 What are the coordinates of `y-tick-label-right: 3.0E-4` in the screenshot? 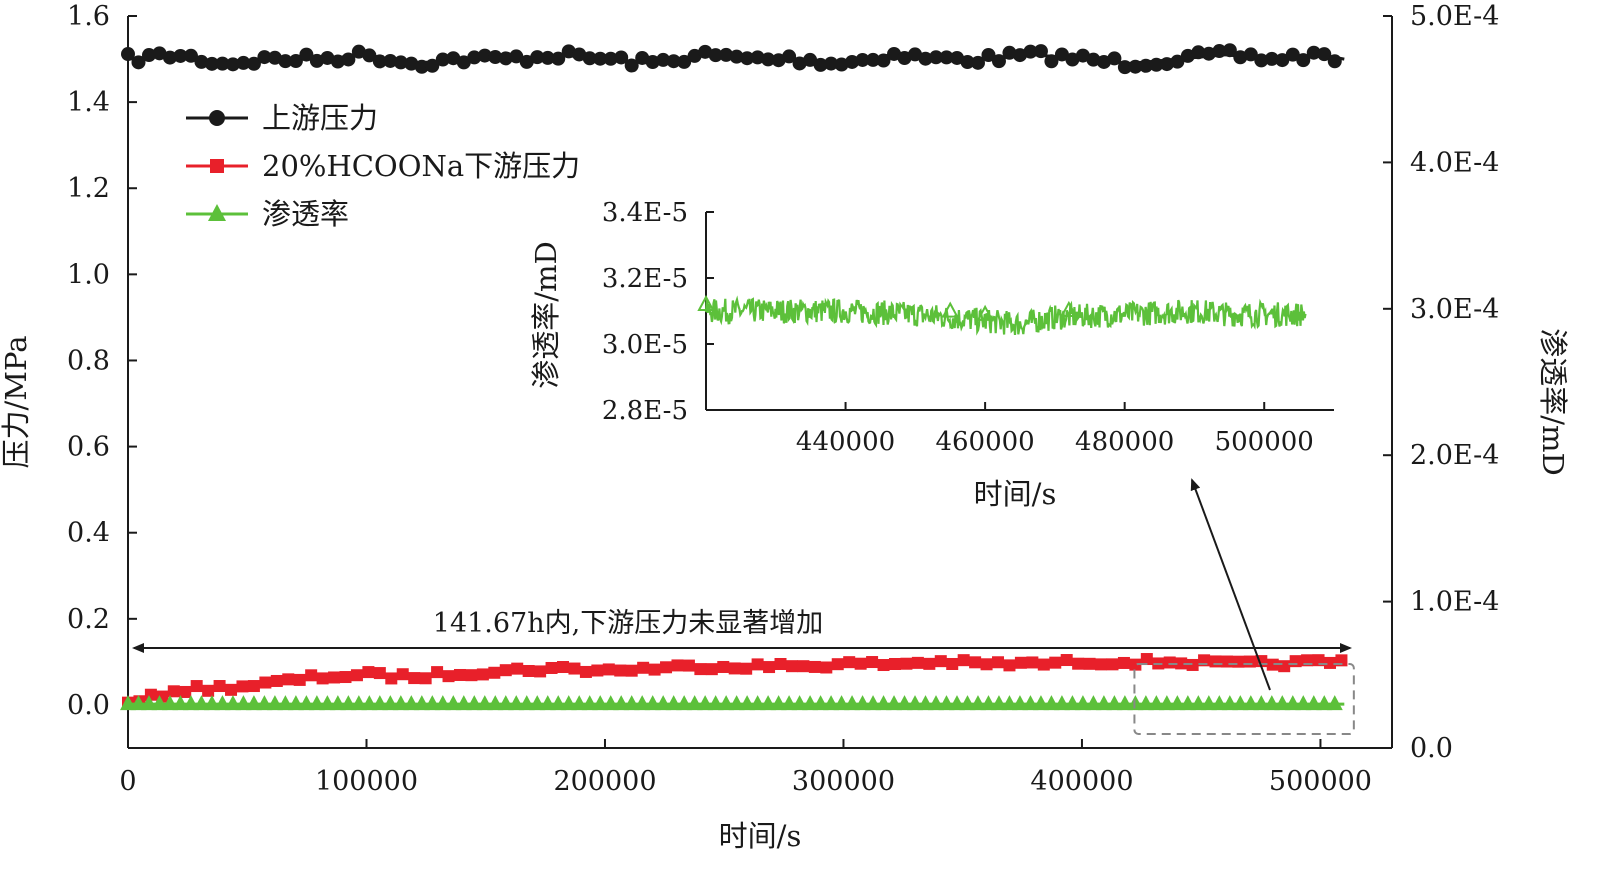 It's located at (1454, 309).